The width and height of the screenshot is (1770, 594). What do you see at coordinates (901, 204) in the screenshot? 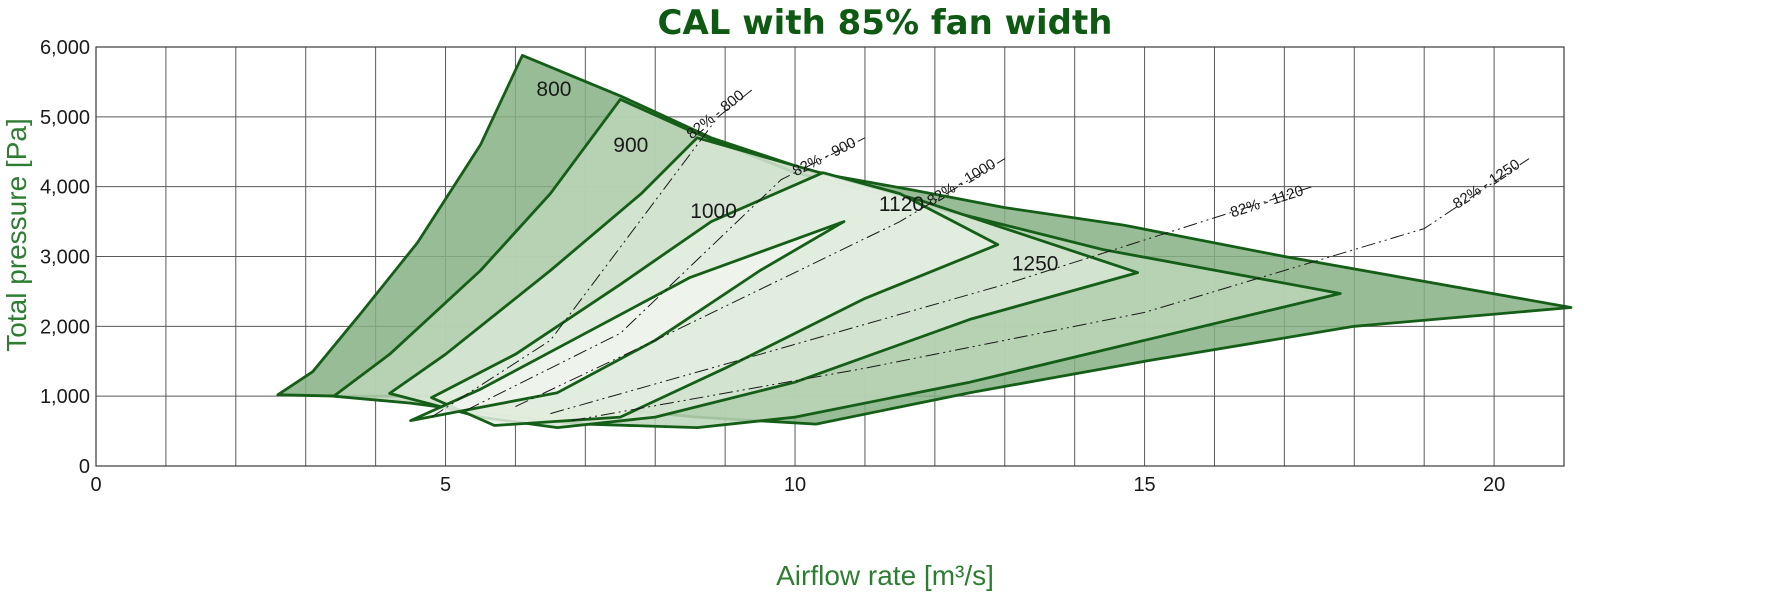
I see `series-label-1120: 1120` at bounding box center [901, 204].